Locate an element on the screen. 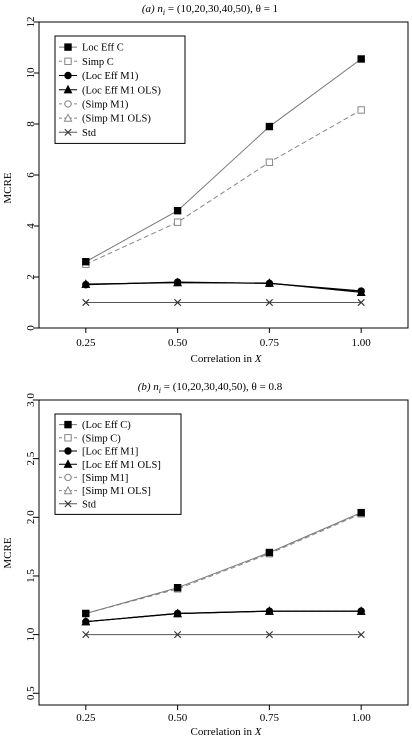  series-layer-b is located at coordinates (223, 573).